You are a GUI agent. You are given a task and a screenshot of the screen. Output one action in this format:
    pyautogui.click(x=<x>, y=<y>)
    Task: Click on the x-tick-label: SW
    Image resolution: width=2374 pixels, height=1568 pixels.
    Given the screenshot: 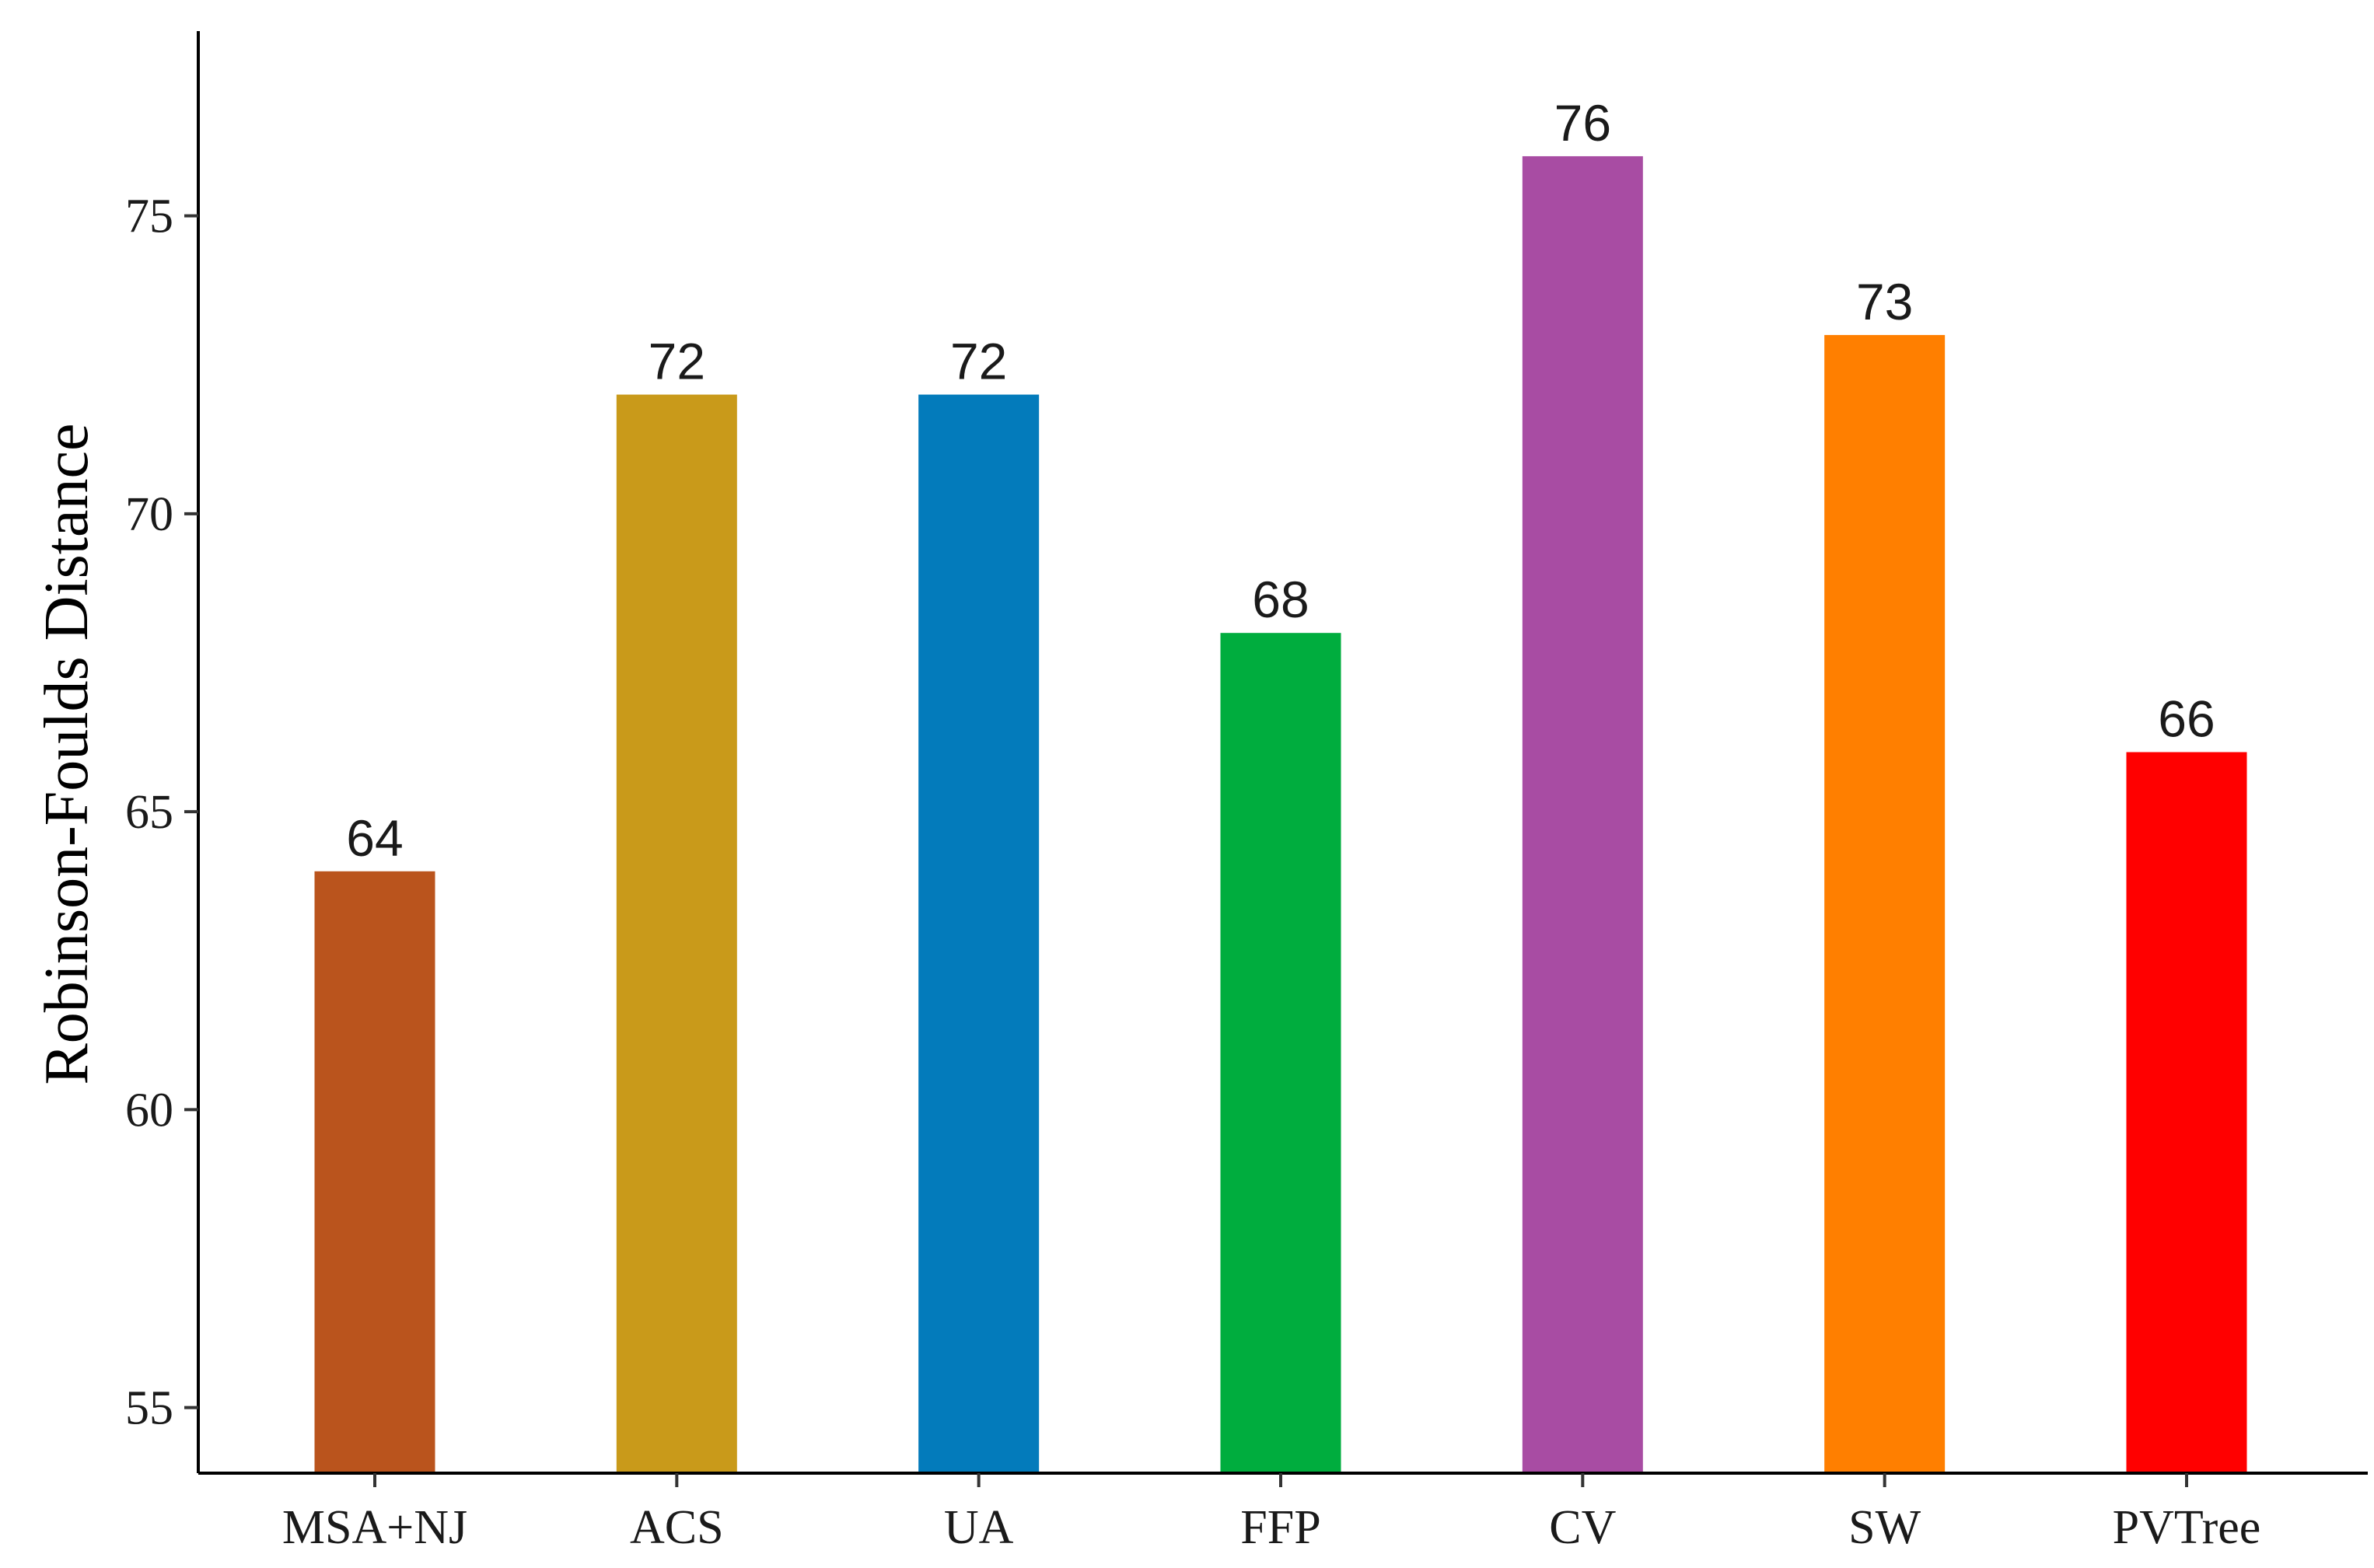 What is the action you would take?
    pyautogui.click(x=1884, y=1527)
    